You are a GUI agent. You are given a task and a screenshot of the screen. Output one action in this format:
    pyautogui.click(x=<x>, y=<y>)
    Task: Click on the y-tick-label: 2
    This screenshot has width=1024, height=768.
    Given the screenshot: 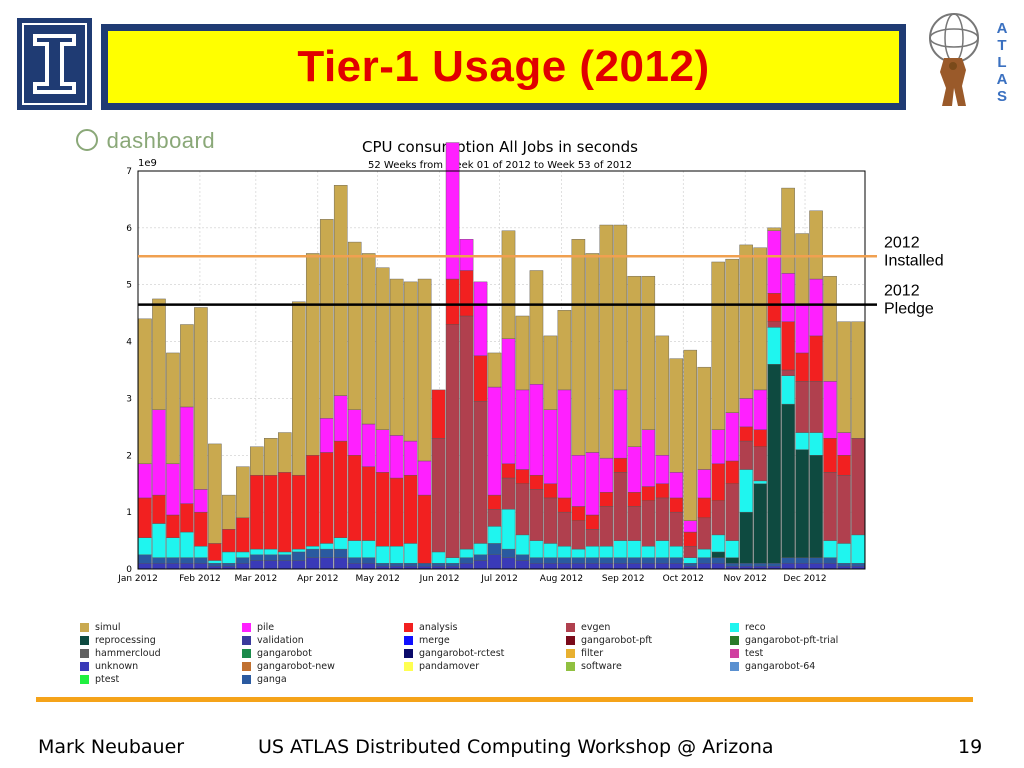 What is the action you would take?
    pyautogui.click(x=129, y=456)
    